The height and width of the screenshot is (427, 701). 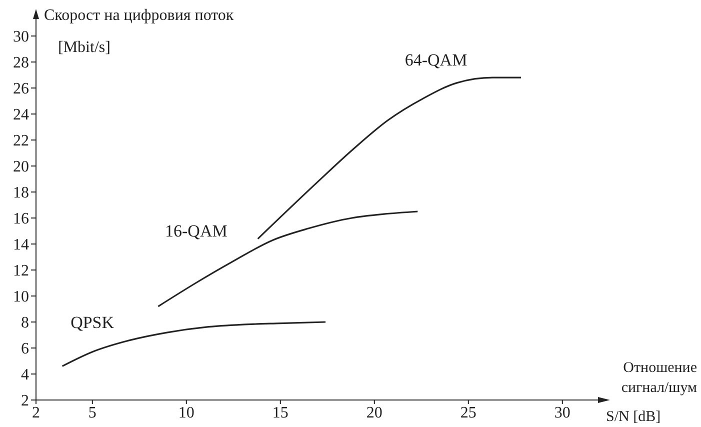 I want to click on y-tick-label: 28, so click(x=21, y=63).